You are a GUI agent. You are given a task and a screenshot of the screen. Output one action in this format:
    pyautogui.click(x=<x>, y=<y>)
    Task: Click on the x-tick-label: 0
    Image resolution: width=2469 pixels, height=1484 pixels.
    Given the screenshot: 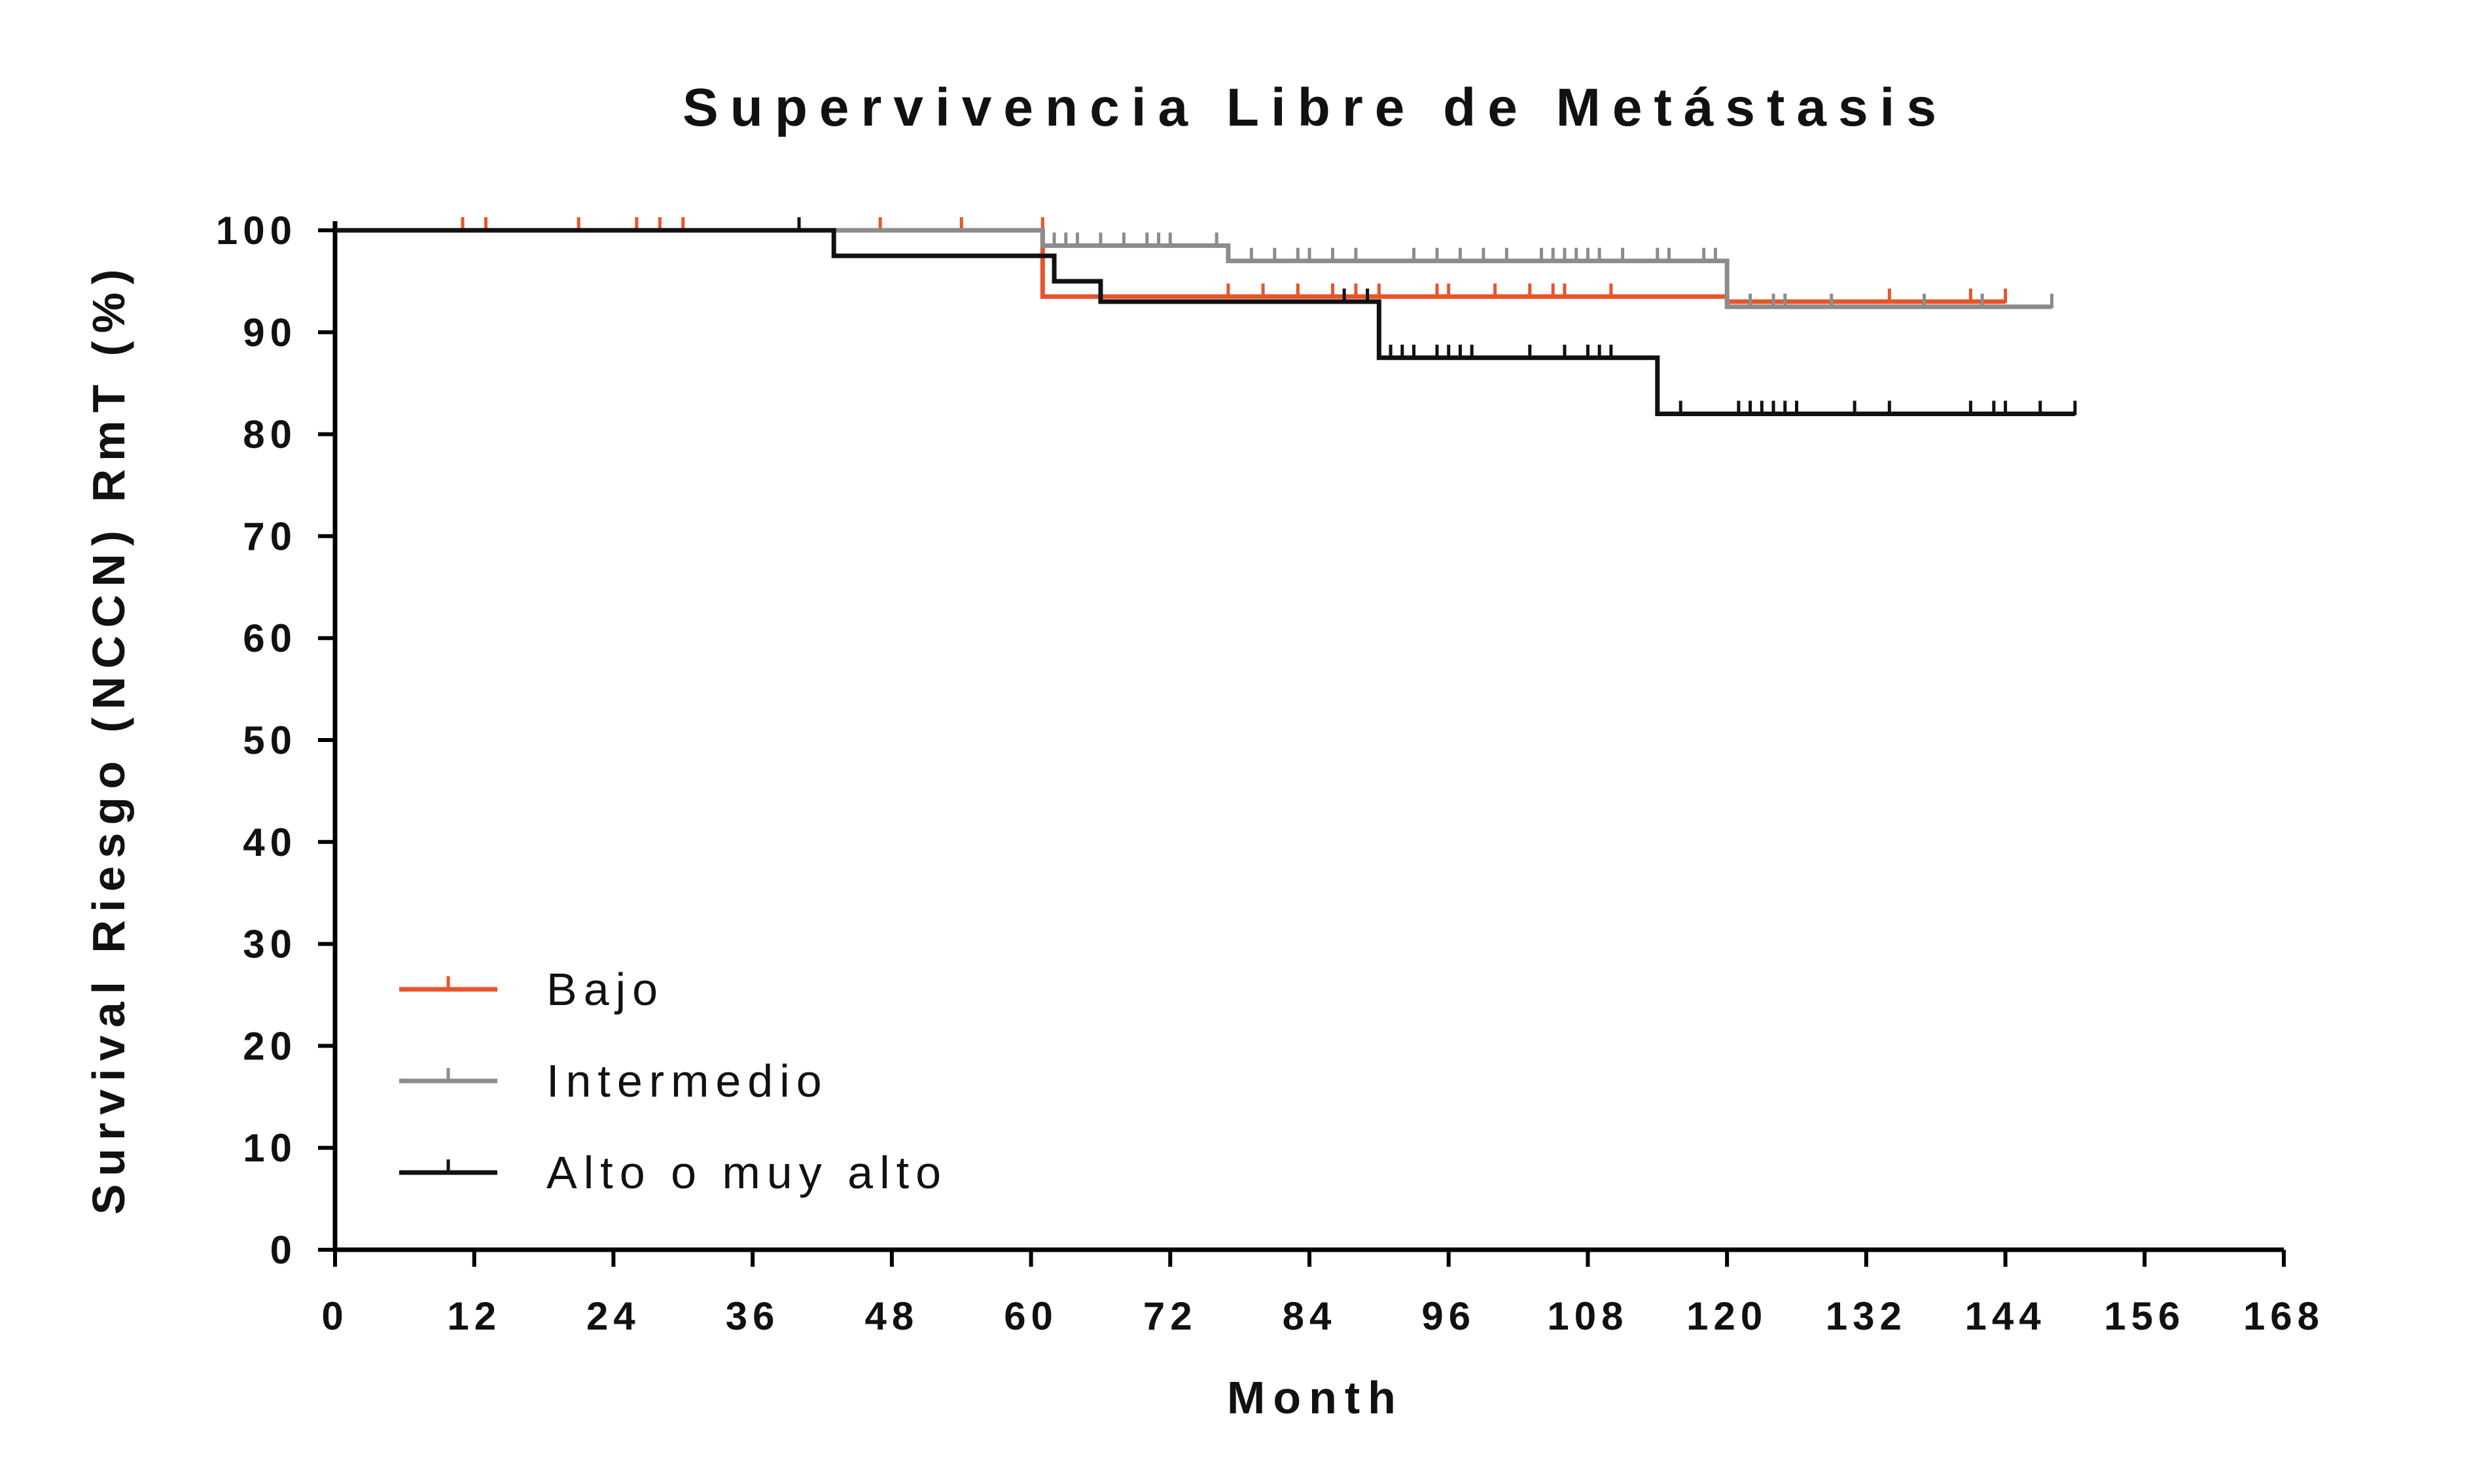 What is the action you would take?
    pyautogui.click(x=334, y=1316)
    